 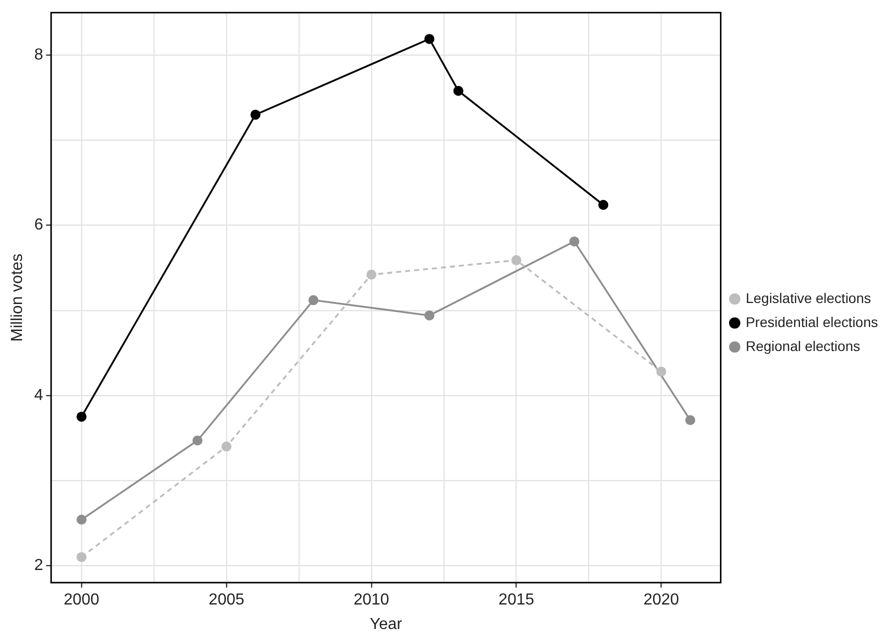 I want to click on y-tick-label: 6, so click(x=39, y=225).